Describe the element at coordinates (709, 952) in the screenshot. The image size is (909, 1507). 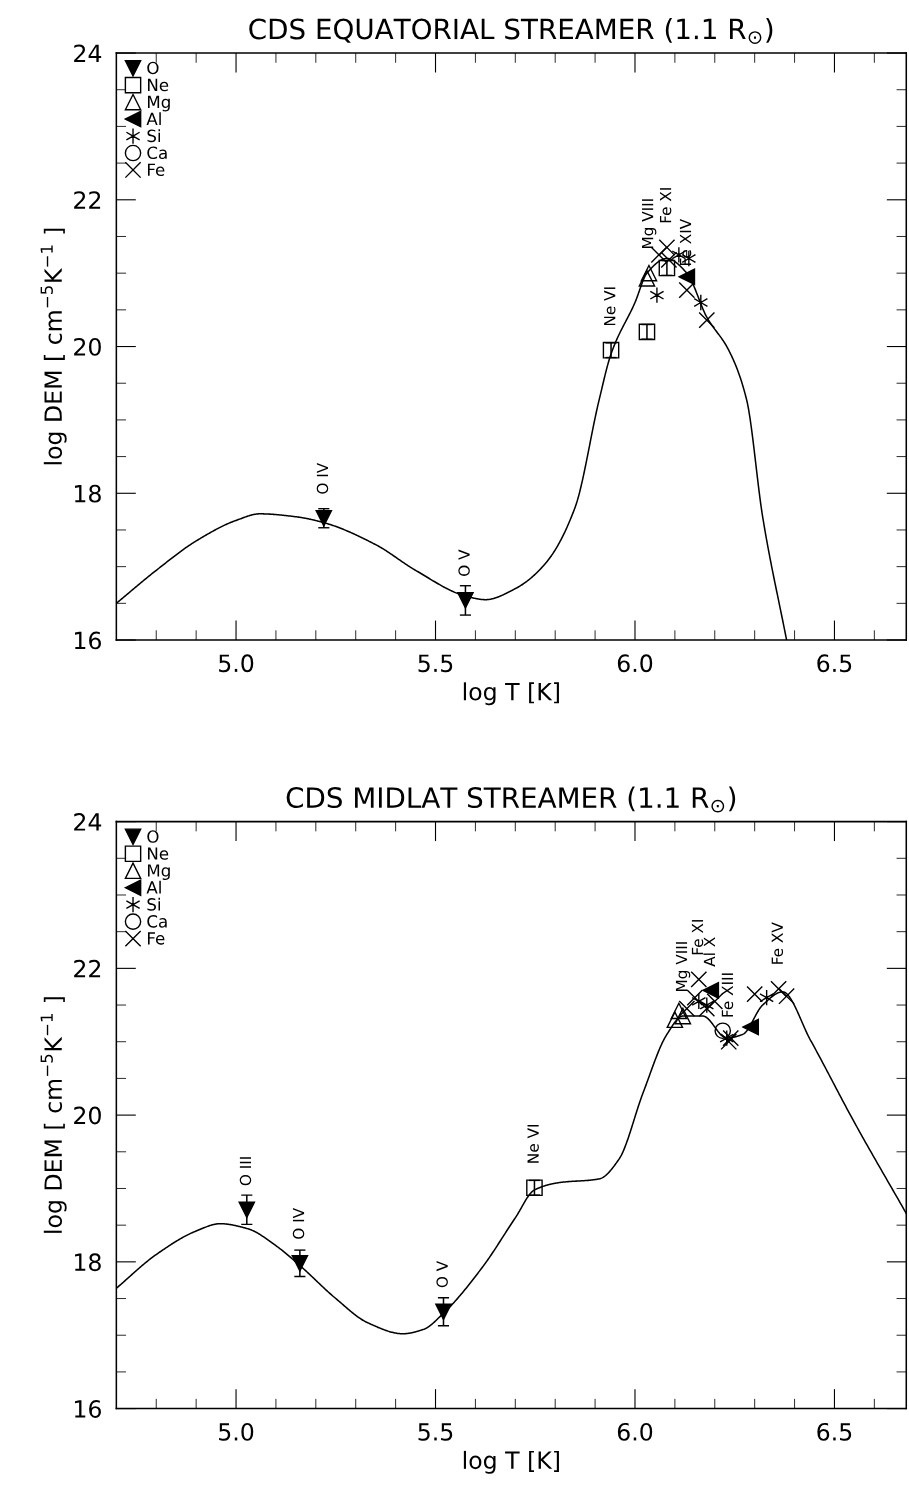
I see `annotation: Al X` at that location.